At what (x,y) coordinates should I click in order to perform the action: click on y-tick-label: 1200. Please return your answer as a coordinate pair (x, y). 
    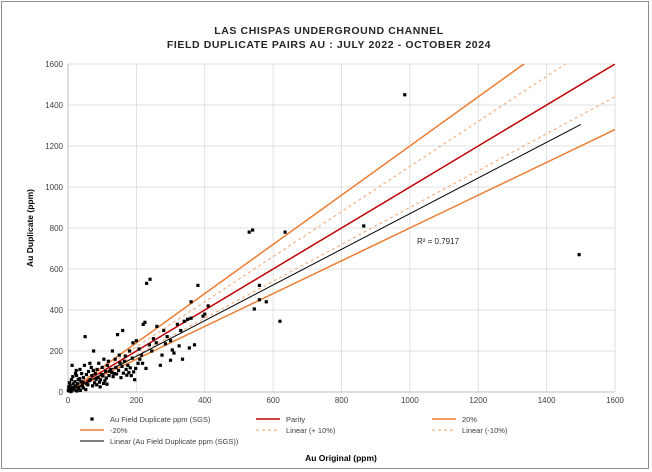
    Looking at the image, I should click on (54, 146).